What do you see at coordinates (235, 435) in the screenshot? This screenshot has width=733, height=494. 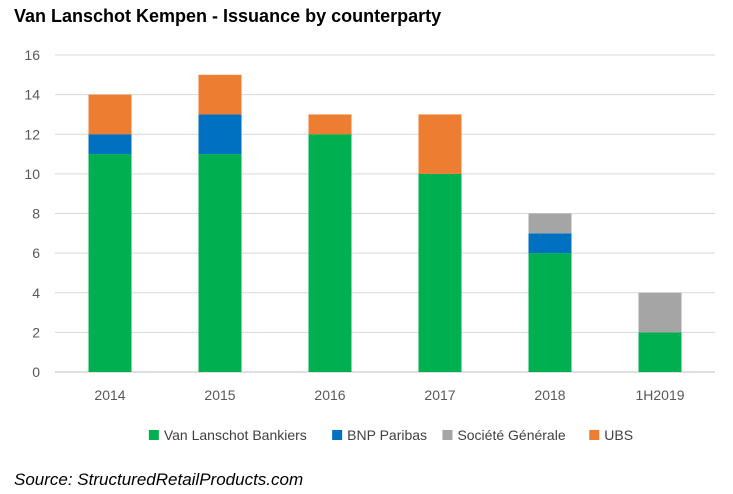 I see `legend-label: Van Lanschot Bankiers` at bounding box center [235, 435].